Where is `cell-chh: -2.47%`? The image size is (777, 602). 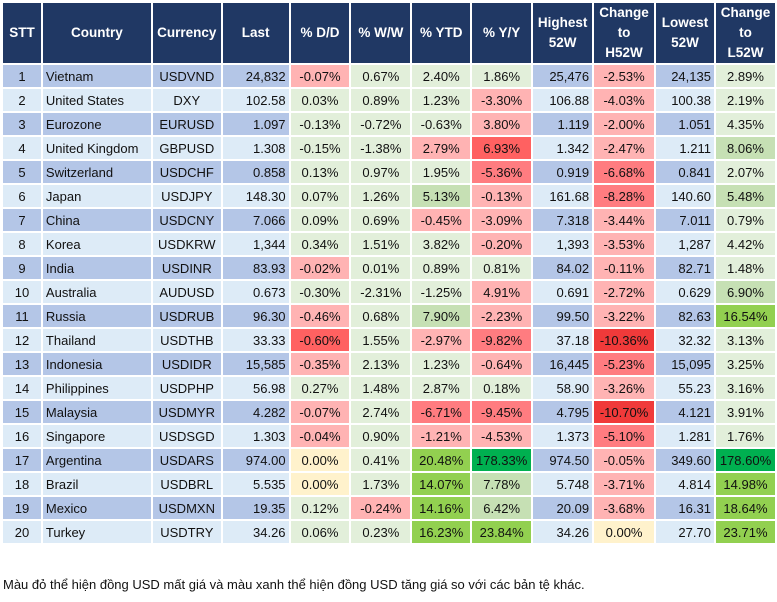
cell-chh: -2.47% is located at coordinates (624, 148).